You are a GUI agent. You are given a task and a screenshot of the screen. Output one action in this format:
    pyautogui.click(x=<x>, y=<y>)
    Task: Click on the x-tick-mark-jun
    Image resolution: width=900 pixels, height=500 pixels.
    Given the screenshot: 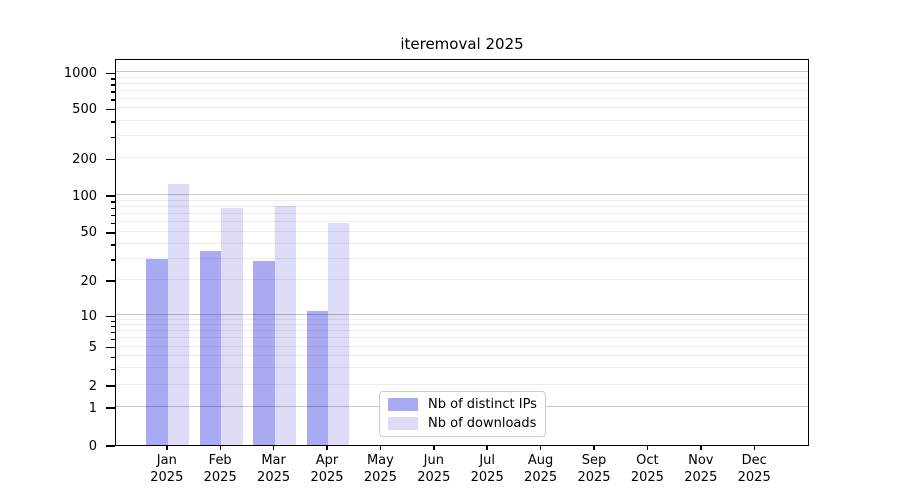 What is the action you would take?
    pyautogui.click(x=434, y=448)
    